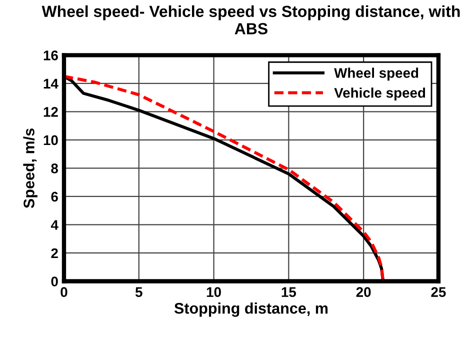  I want to click on chart-title: Wheel speed- Vehicle speed vs Stopping distance, with ABS, so click(251, 19).